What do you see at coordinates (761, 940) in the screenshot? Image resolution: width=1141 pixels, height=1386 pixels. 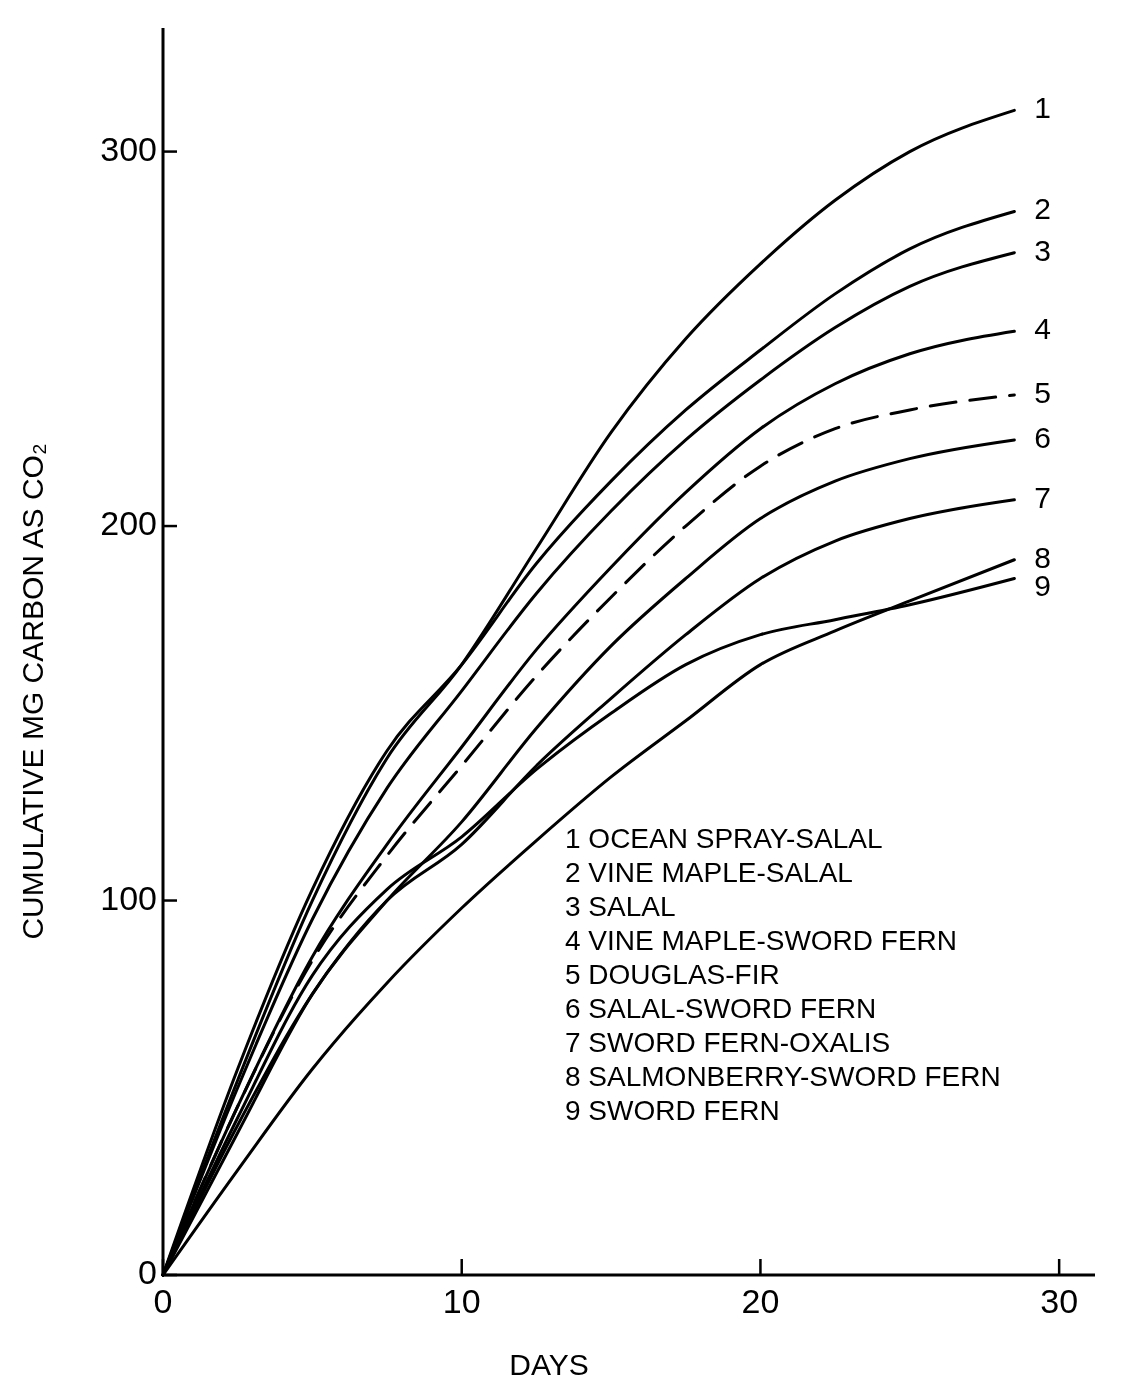 I see `annotation: 4 VINE MAPLE-SWORD FERN` at bounding box center [761, 940].